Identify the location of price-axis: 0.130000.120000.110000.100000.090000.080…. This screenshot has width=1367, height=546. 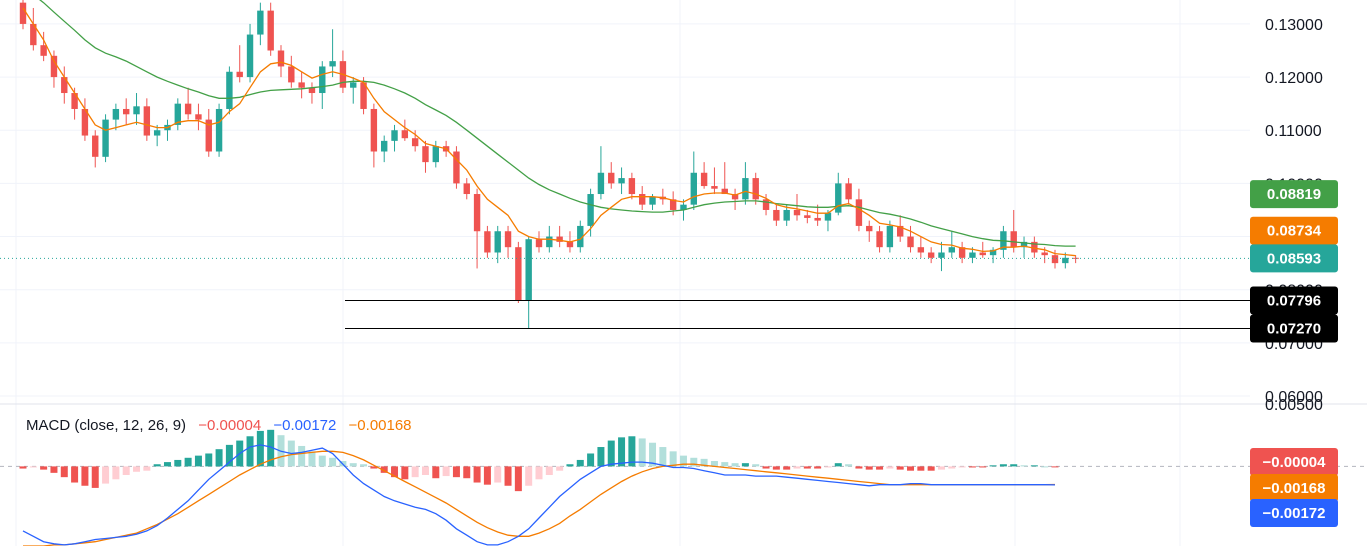
(1294, 215).